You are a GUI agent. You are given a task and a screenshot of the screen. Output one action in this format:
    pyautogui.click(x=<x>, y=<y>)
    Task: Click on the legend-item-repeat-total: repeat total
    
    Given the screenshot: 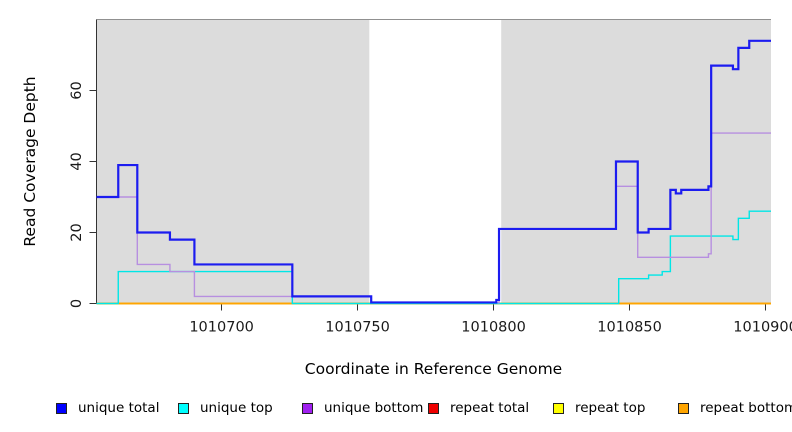 What is the action you would take?
    pyautogui.click(x=479, y=408)
    